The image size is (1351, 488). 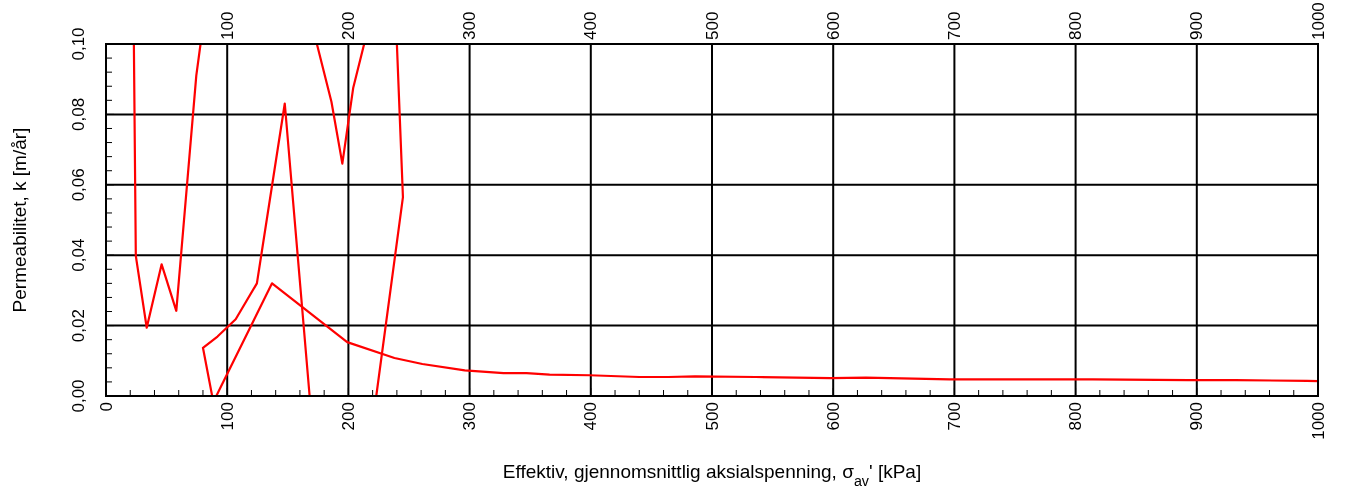 What do you see at coordinates (78, 255) in the screenshot?
I see `y-tick-label: 0,04` at bounding box center [78, 255].